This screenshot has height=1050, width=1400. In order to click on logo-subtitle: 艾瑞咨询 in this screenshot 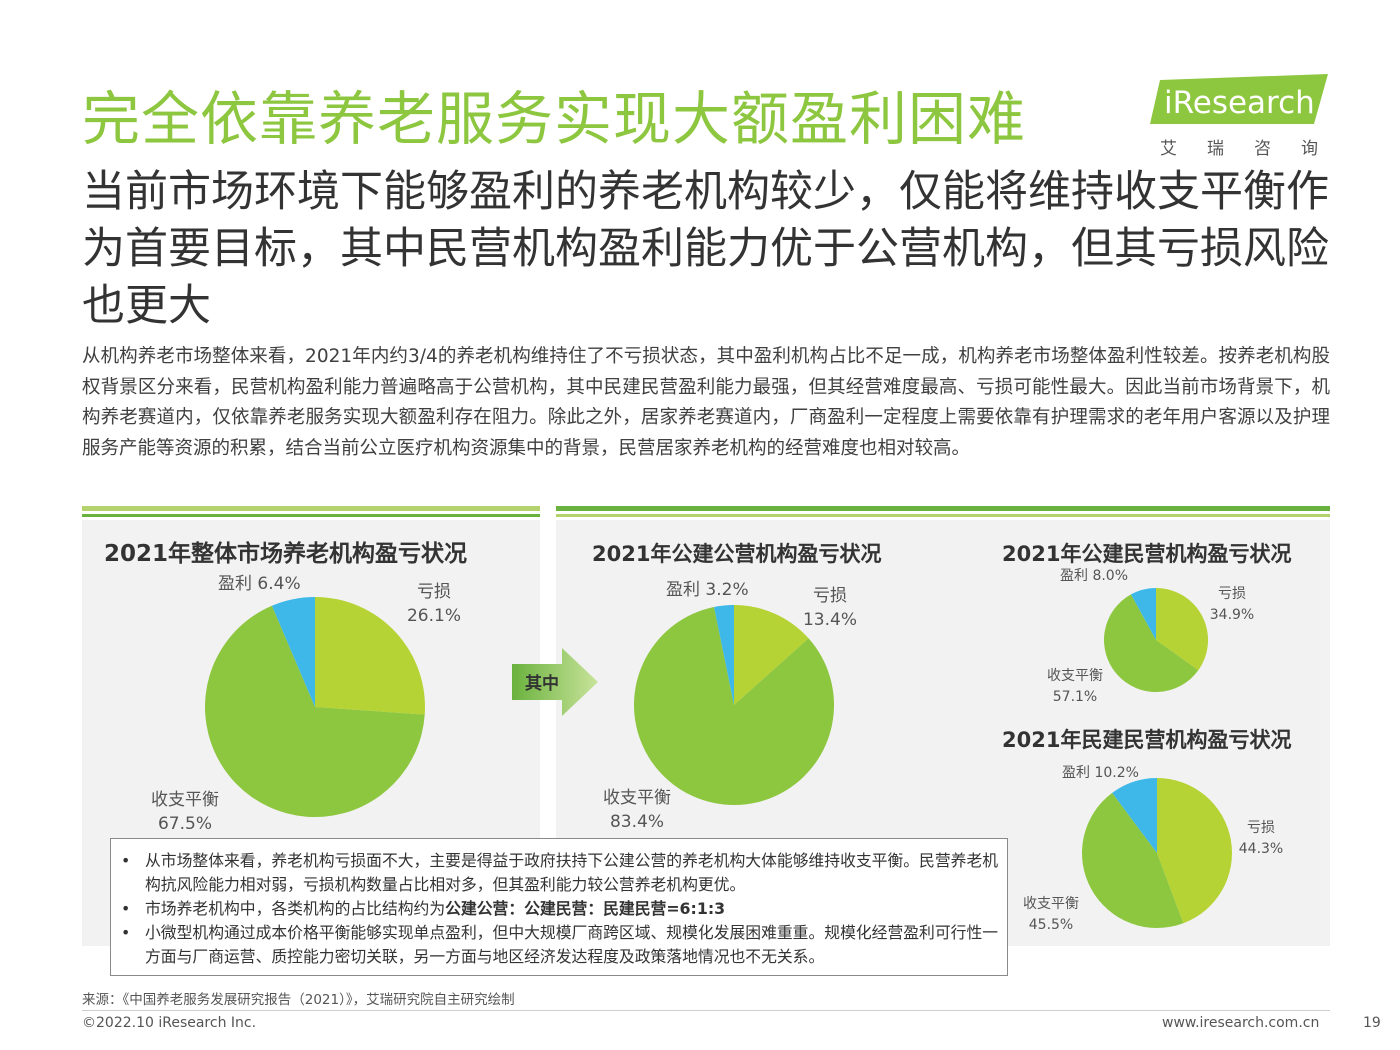, I will do `click(1254, 149)`.